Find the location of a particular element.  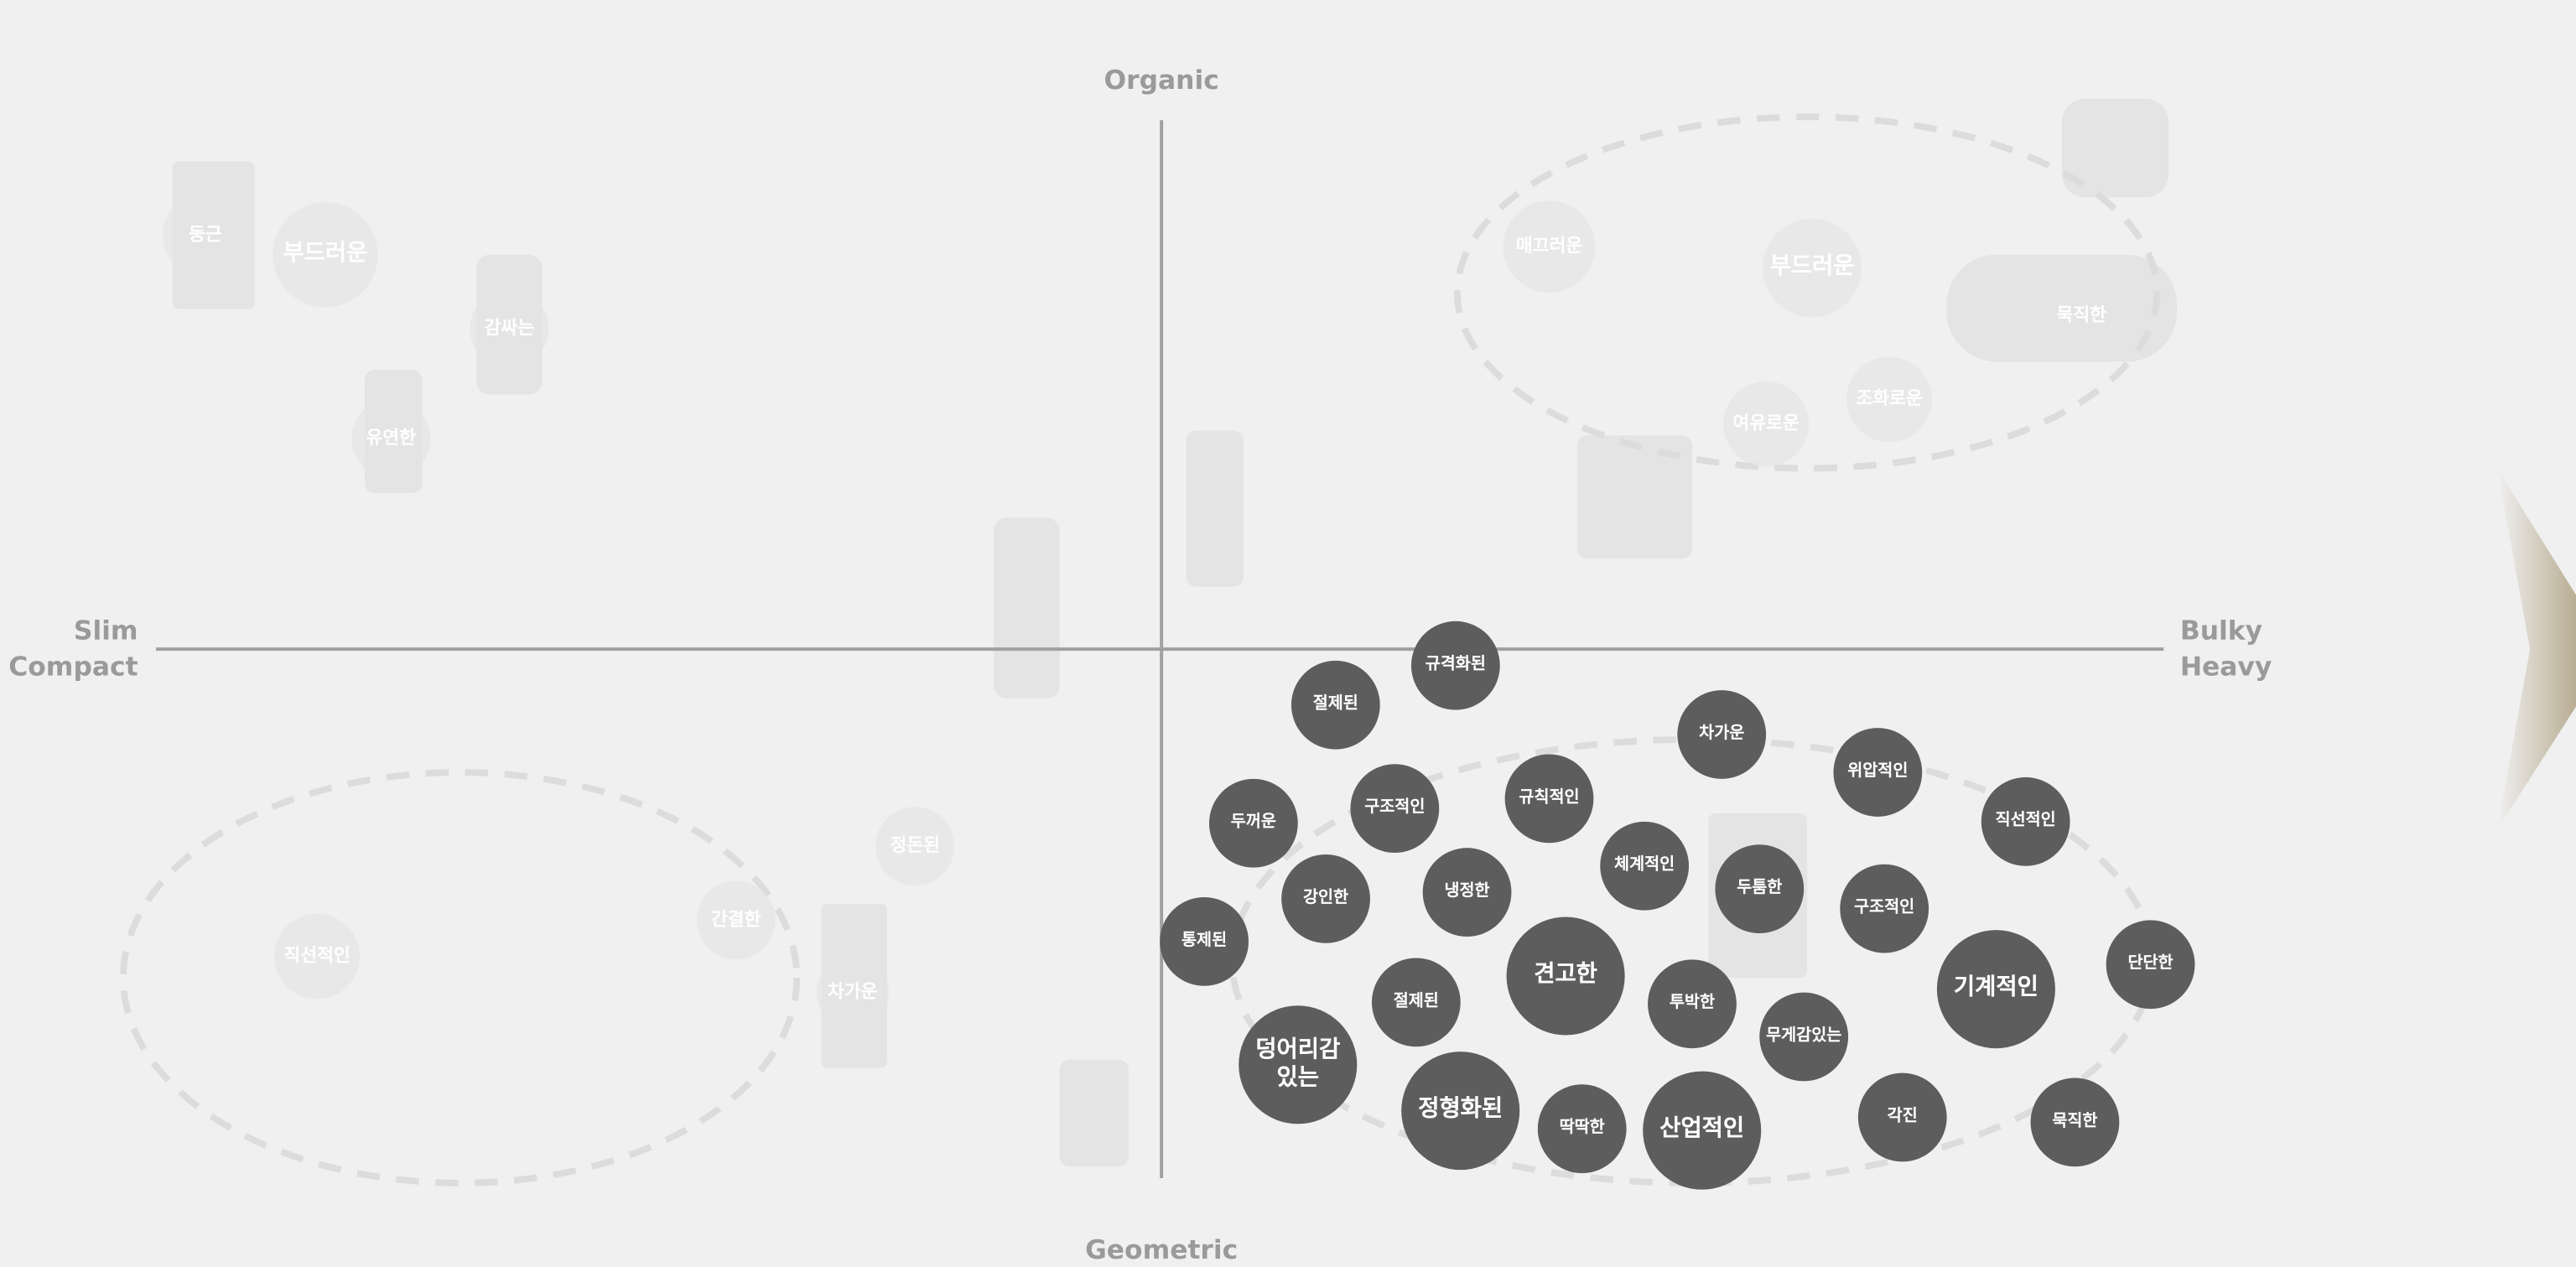

keyword-label: 체계적인 is located at coordinates (1644, 865).